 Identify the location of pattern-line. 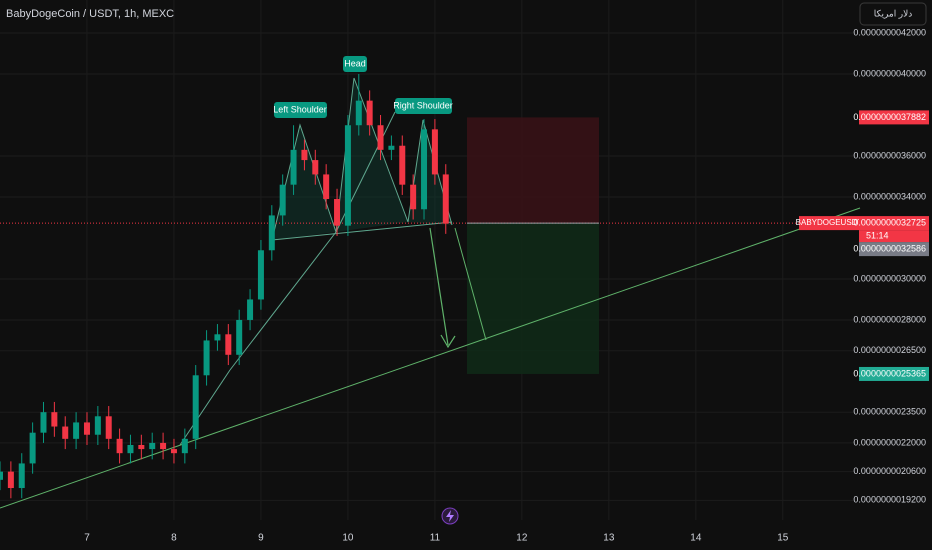
(362, 159).